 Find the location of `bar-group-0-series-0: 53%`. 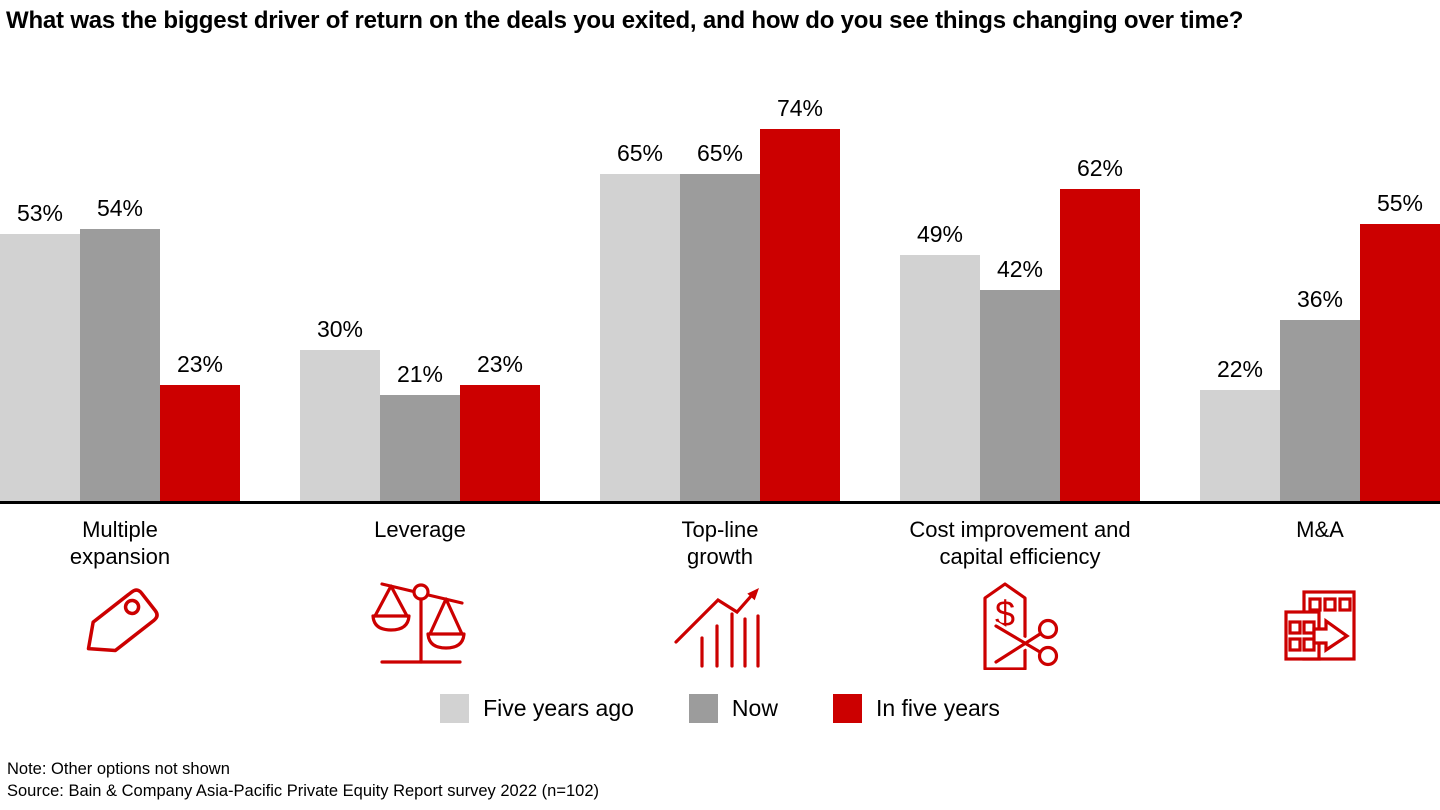

bar-group-0-series-0: 53% is located at coordinates (40, 250).